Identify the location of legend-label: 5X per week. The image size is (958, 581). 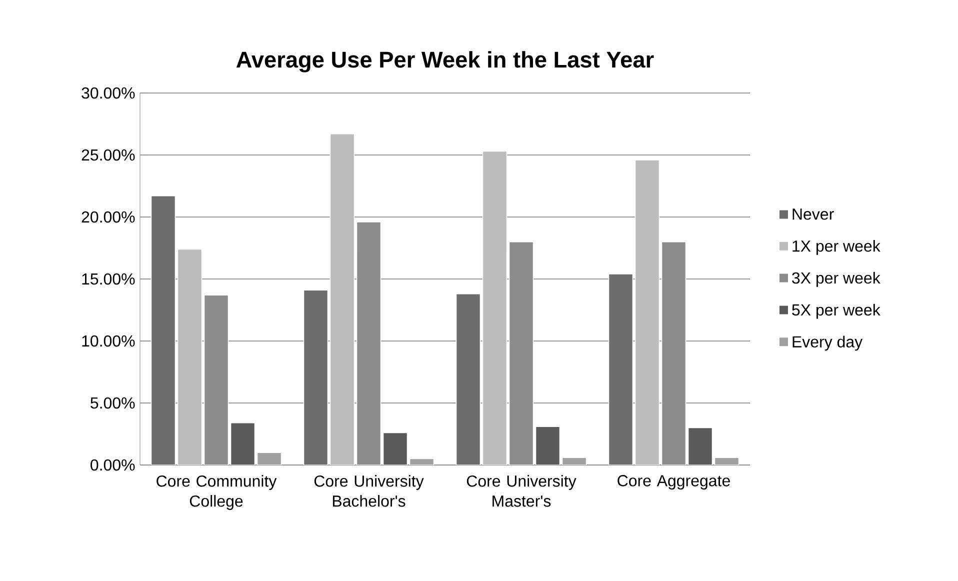
(836, 311).